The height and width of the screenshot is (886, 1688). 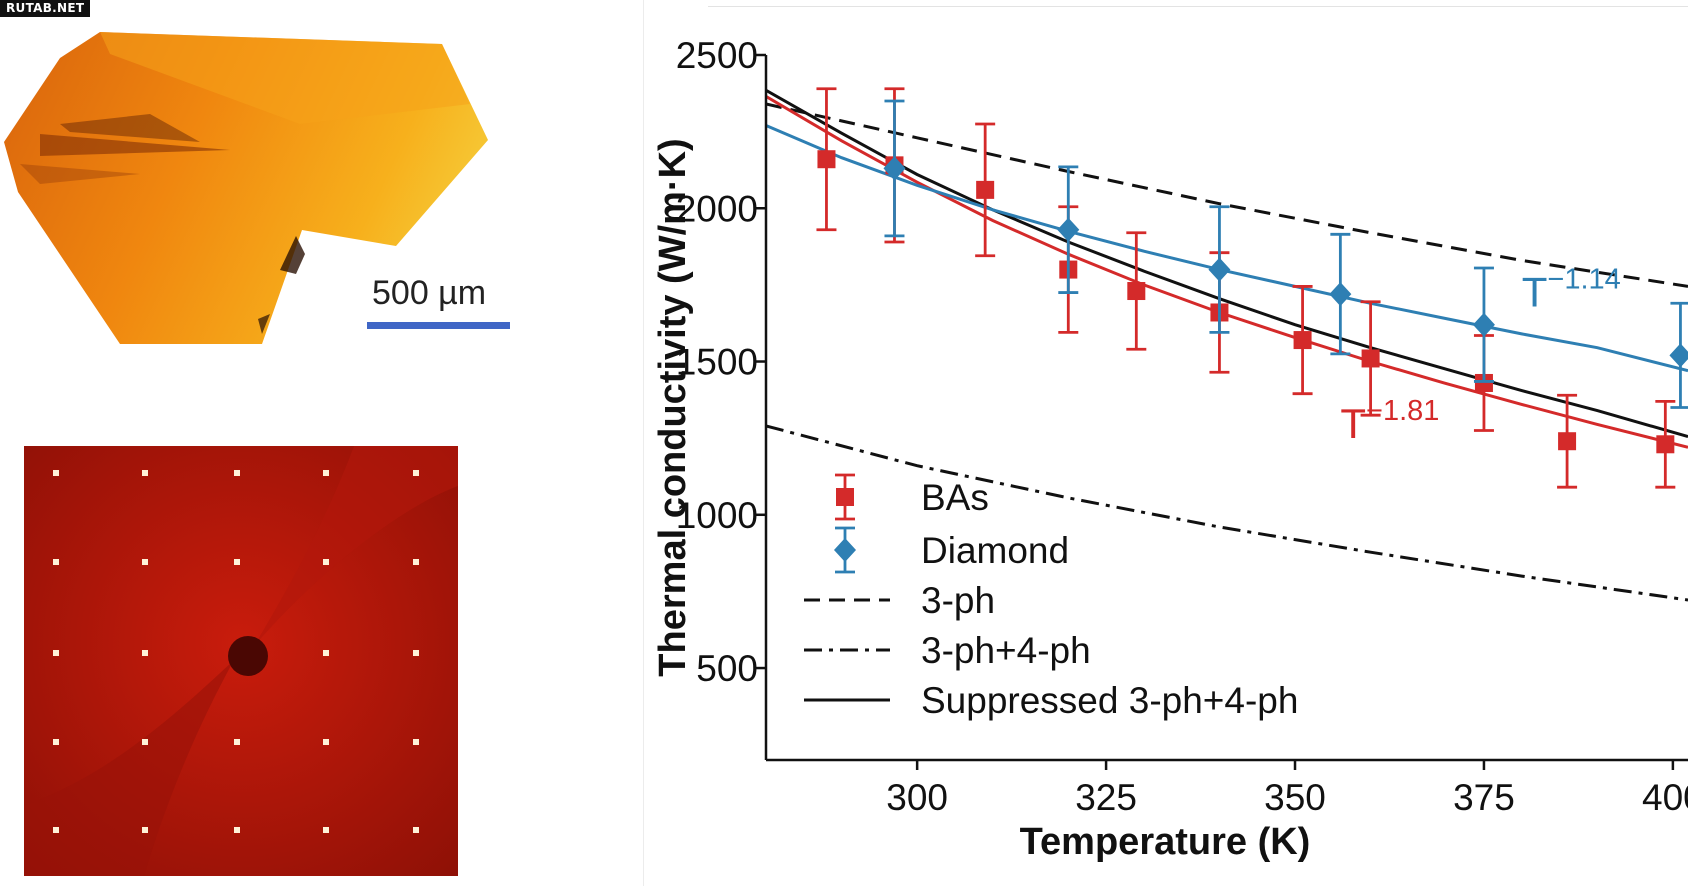 What do you see at coordinates (1665, 797) in the screenshot?
I see `x-tick-label: 400` at bounding box center [1665, 797].